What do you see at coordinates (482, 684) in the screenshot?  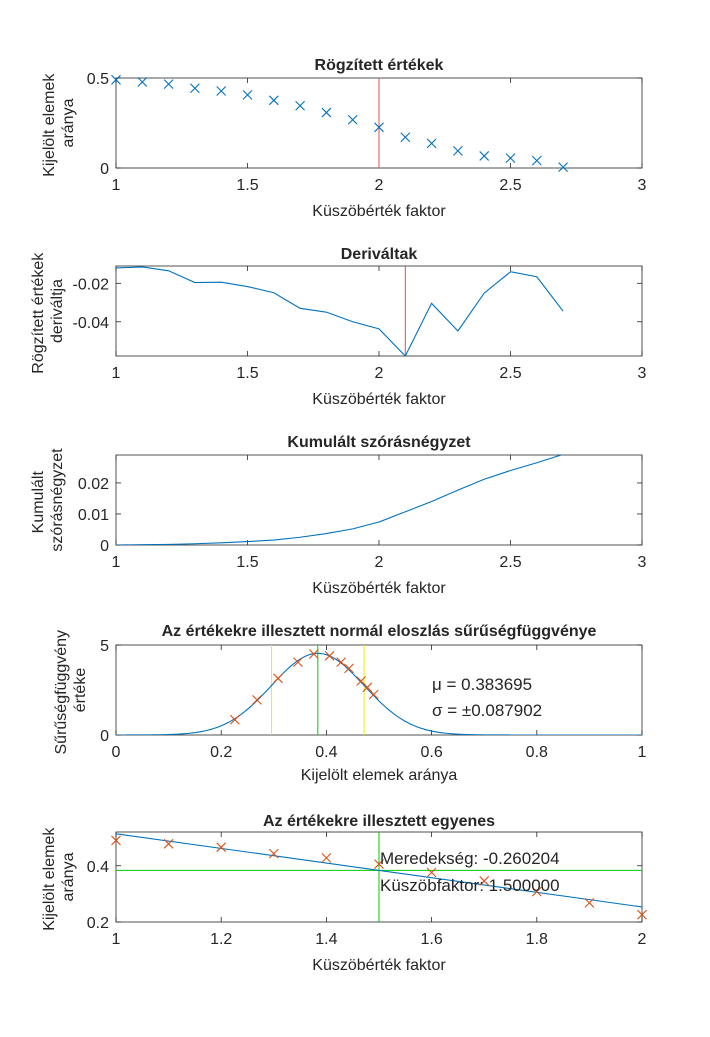 I see `annotation-mu: μ = 0.383695` at bounding box center [482, 684].